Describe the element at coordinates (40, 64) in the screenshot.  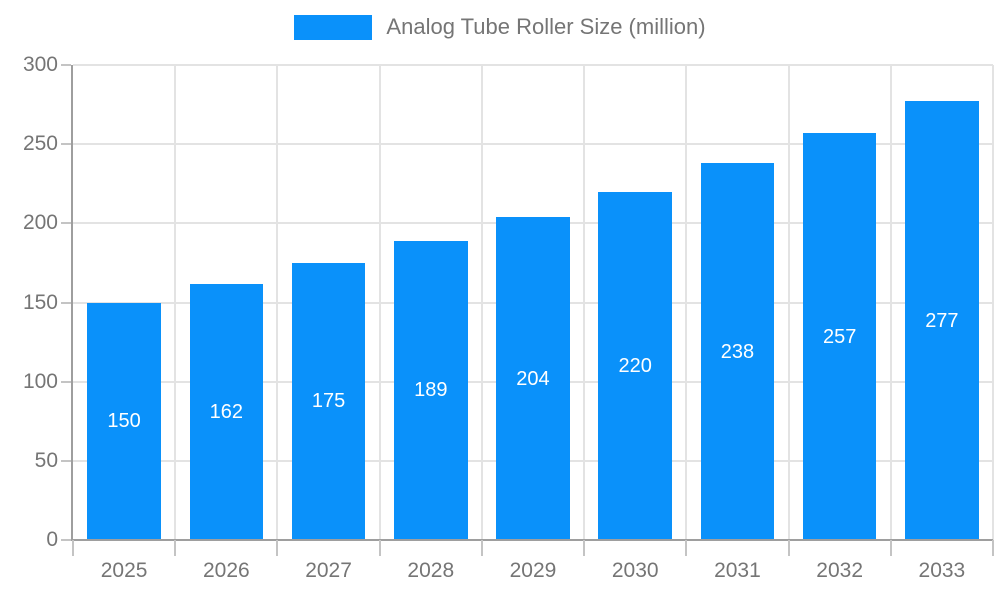
I see `y-tick-label: 300` at that location.